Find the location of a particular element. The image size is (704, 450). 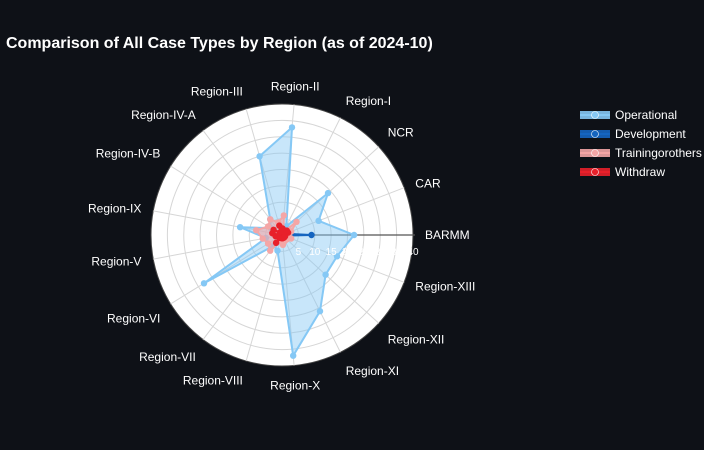

category-label-car: CAR is located at coordinates (428, 183).